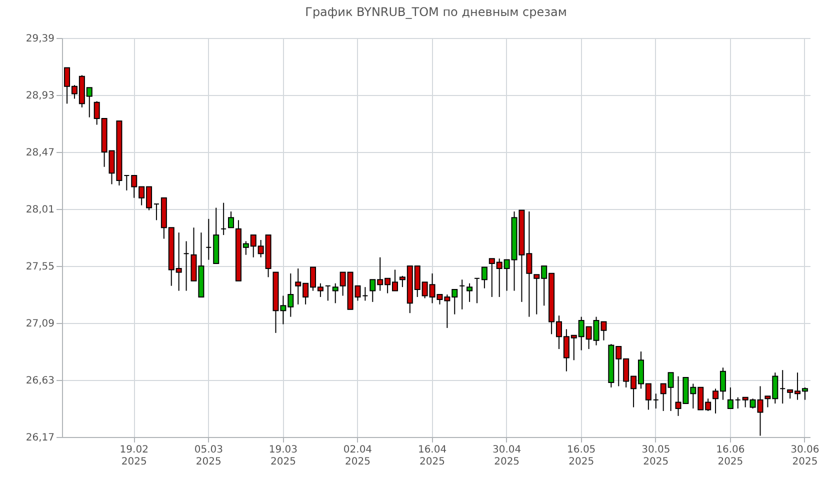 The width and height of the screenshot is (830, 500). I want to click on x-tick-label: 02.04 2025, so click(357, 456).